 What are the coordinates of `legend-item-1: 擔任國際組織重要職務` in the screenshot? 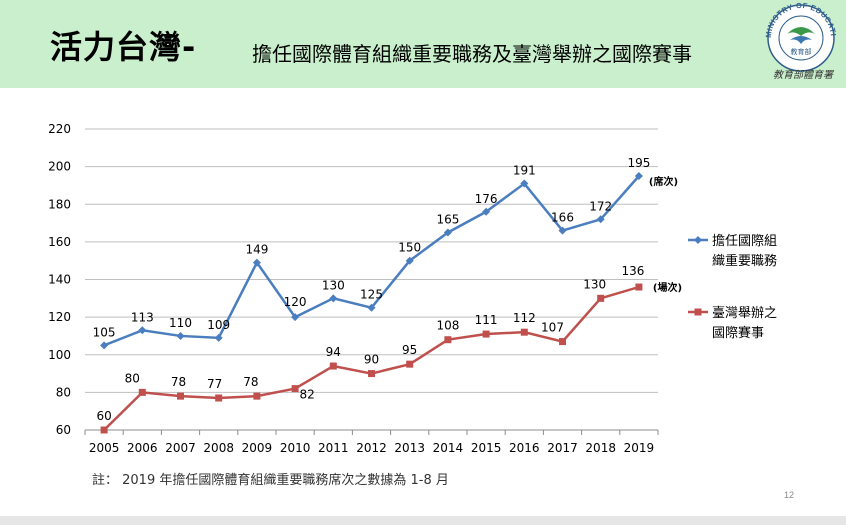 It's located at (732, 251).